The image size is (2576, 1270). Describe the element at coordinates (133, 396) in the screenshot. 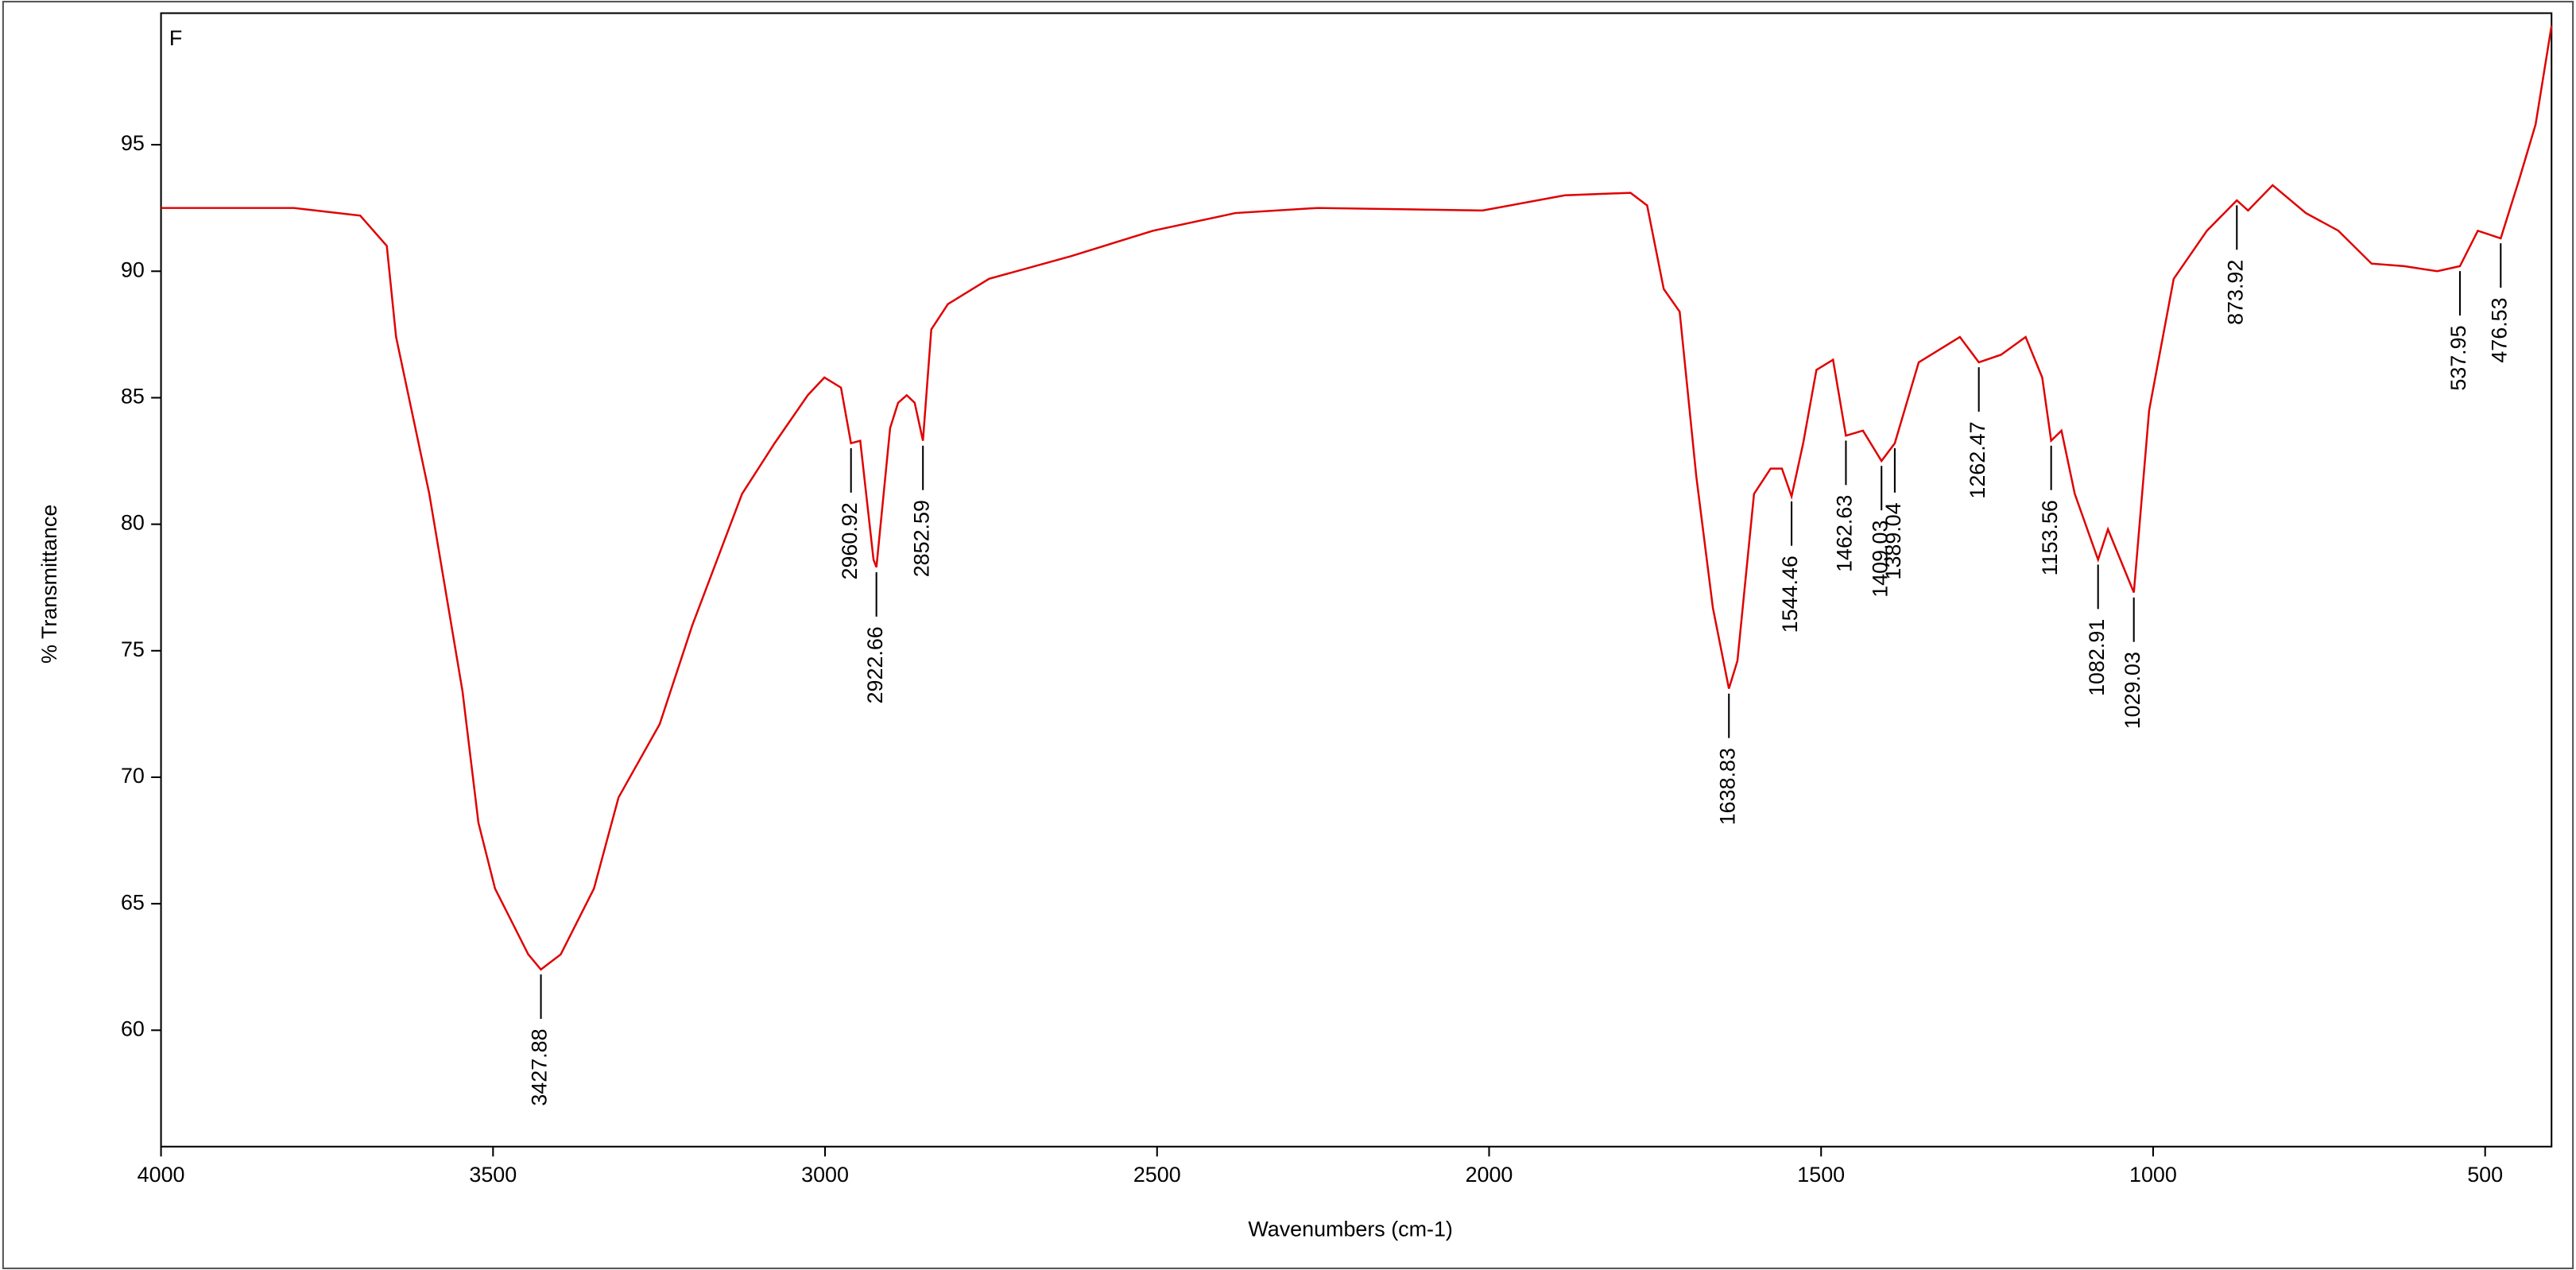

I see `y-tick-label: 85` at that location.